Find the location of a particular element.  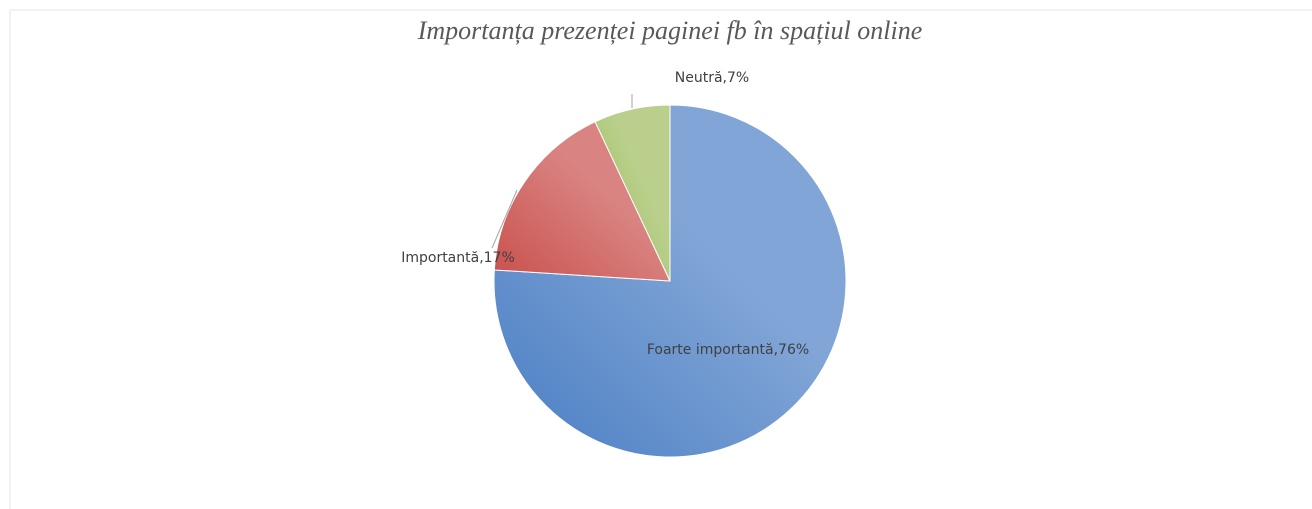

leader-line is located at coordinates (504, 219).